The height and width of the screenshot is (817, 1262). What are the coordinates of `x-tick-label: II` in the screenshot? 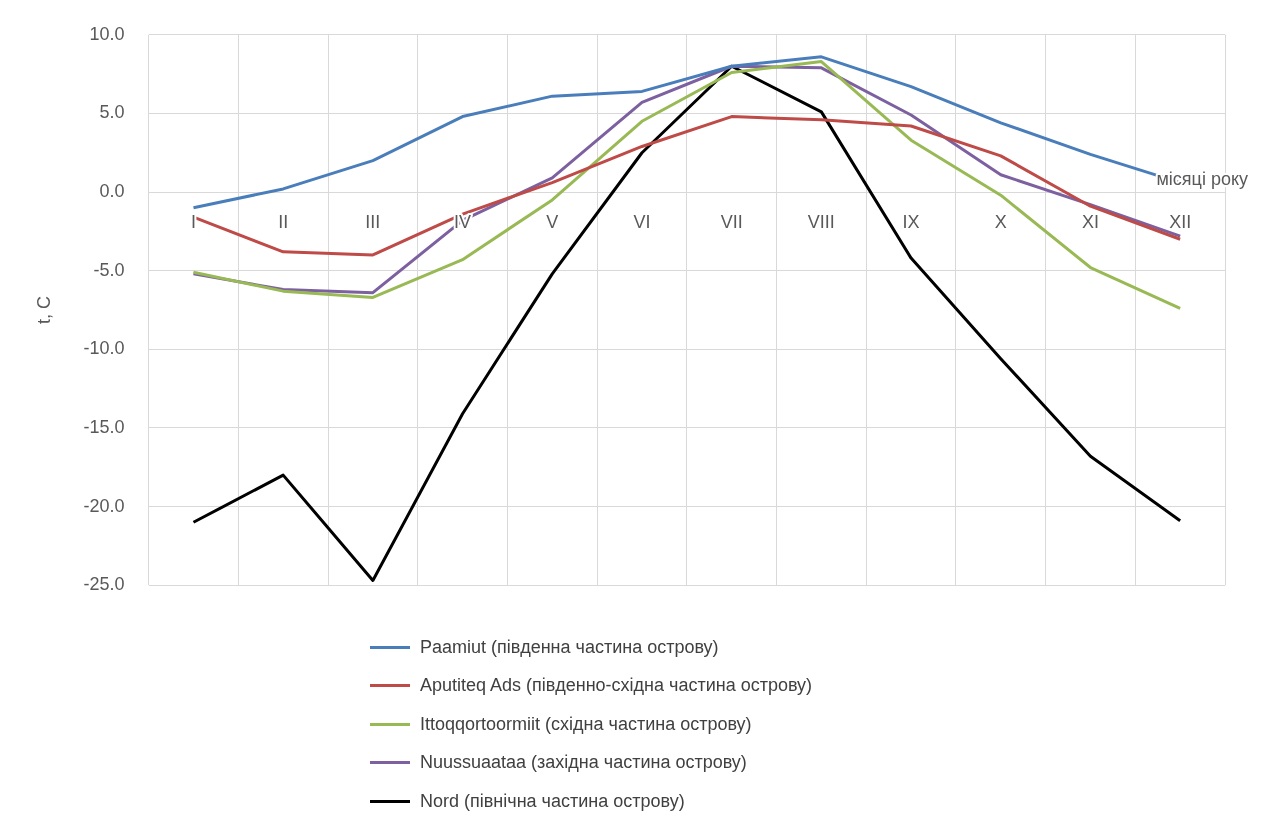 It's located at (283, 222).